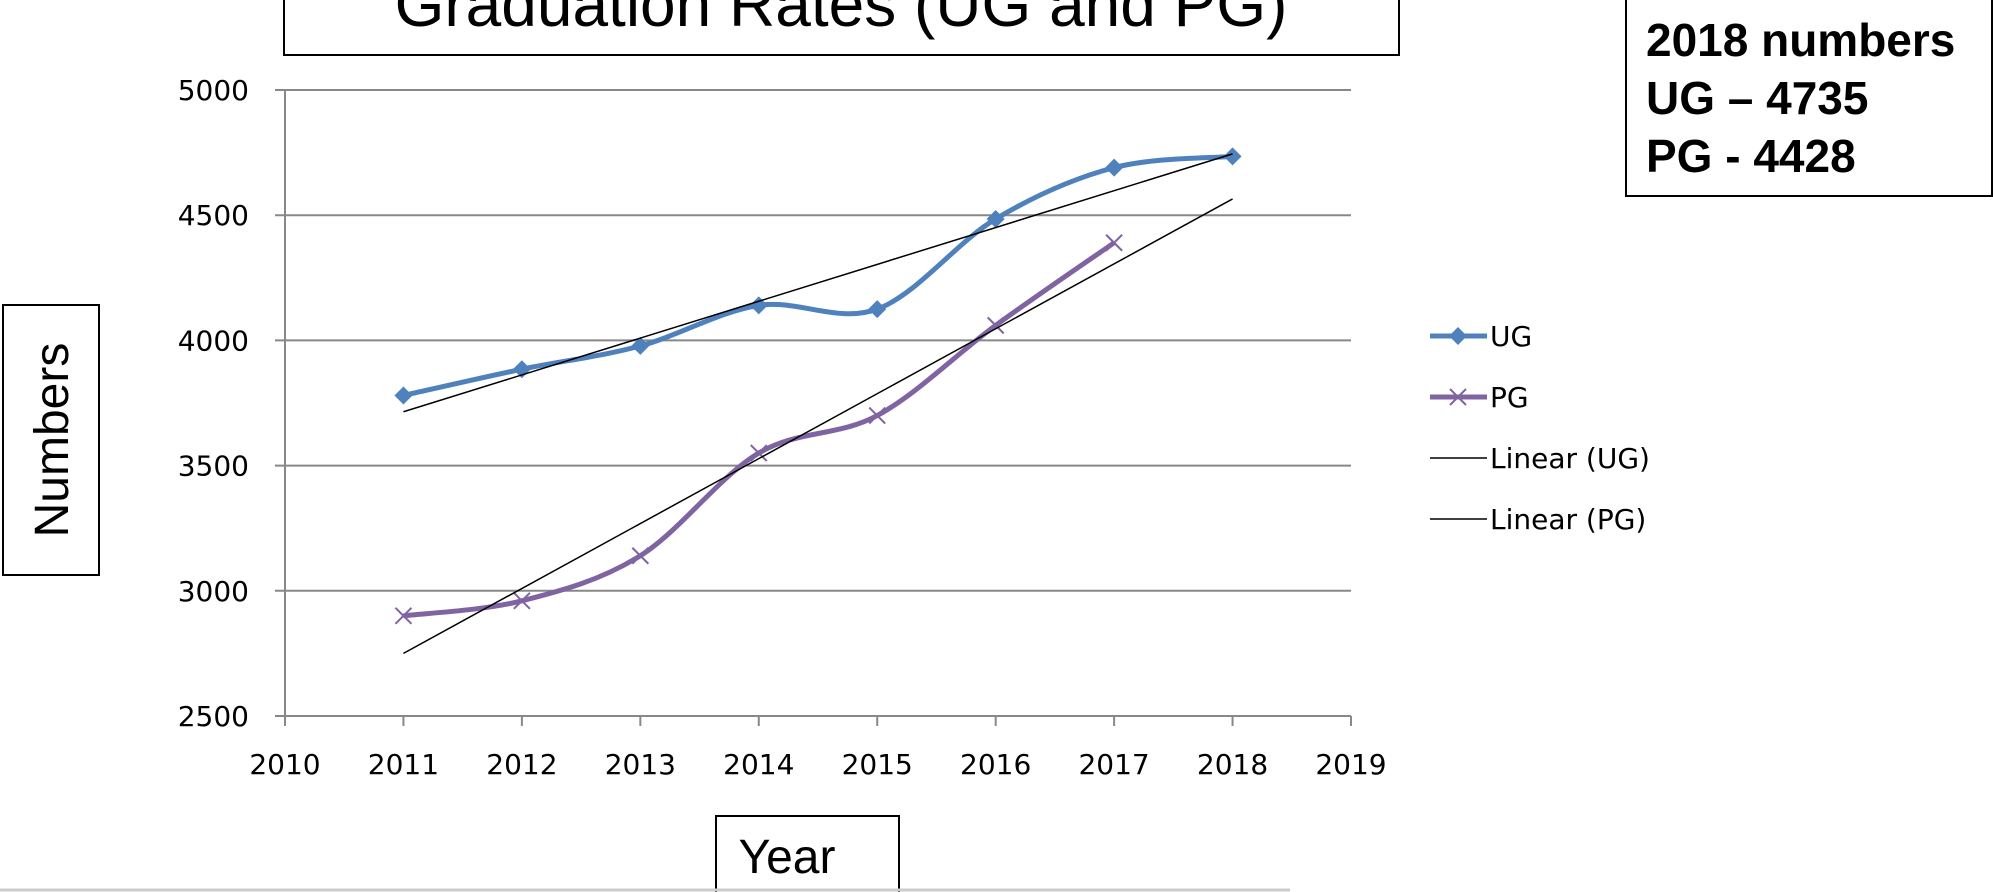 This screenshot has width=1993, height=892. Describe the element at coordinates (213, 591) in the screenshot. I see `y-tick-label: 3000` at that location.